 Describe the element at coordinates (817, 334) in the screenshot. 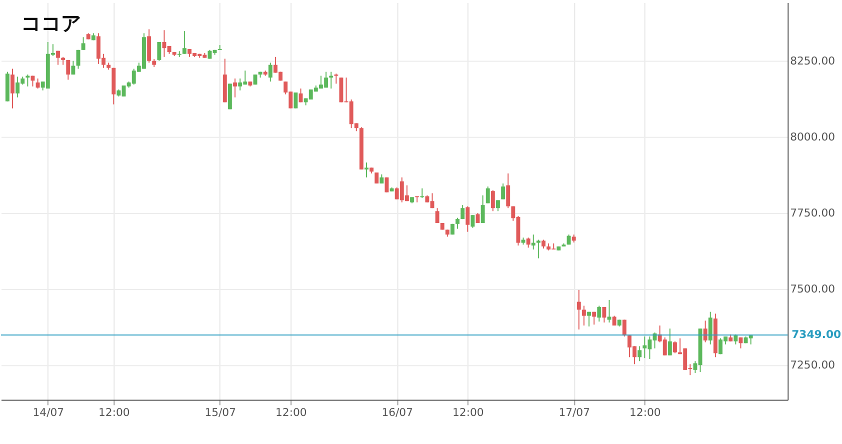

I see `ref-line-label: 7349.00` at that location.